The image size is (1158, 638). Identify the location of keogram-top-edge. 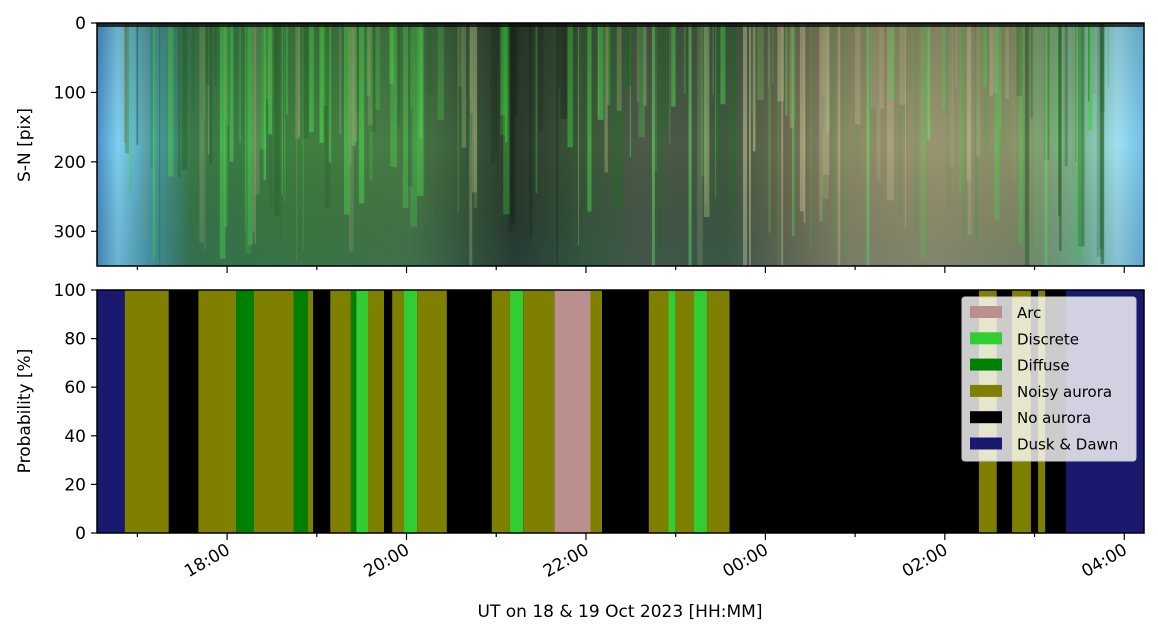
(620, 25).